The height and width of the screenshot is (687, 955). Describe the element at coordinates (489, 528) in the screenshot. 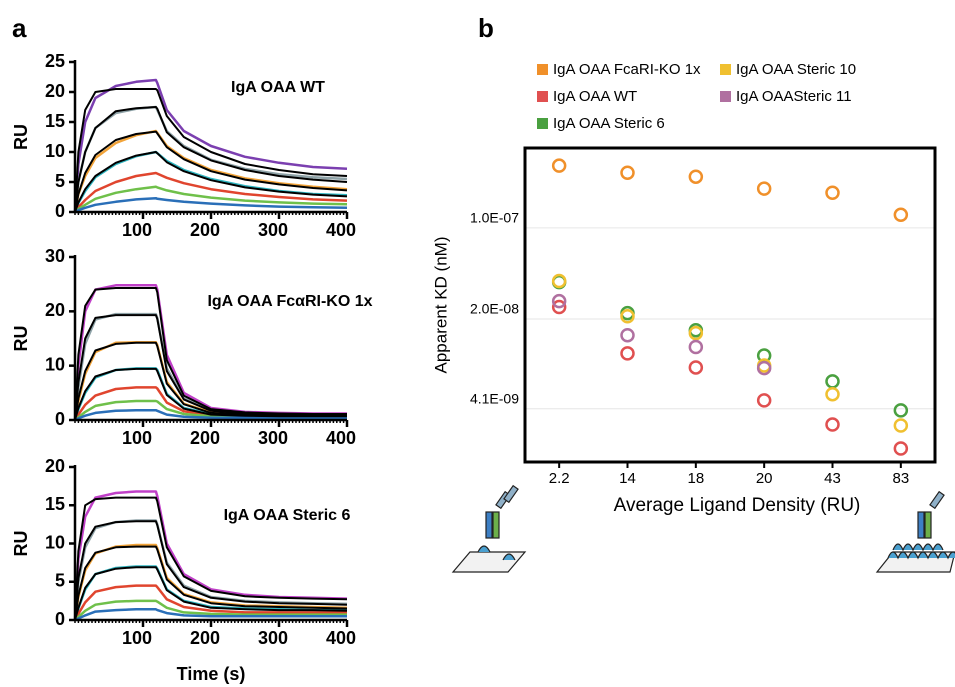

I see `icon-low-density` at that location.